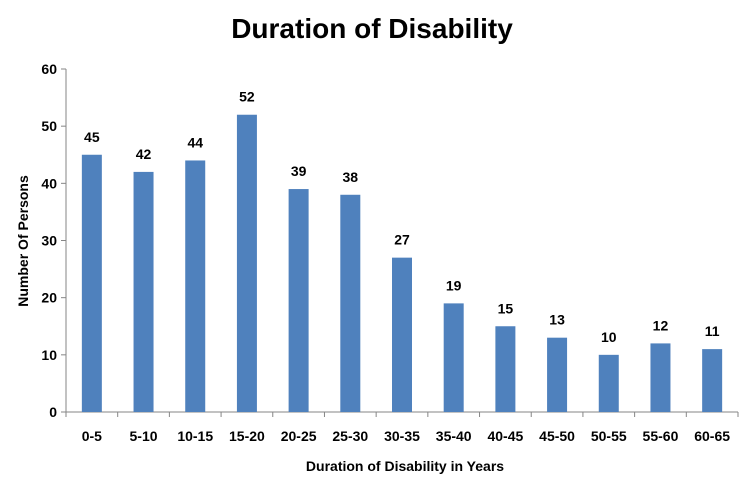 This screenshot has width=749, height=485. Describe the element at coordinates (49, 298) in the screenshot. I see `y-tick-label: 20` at that location.